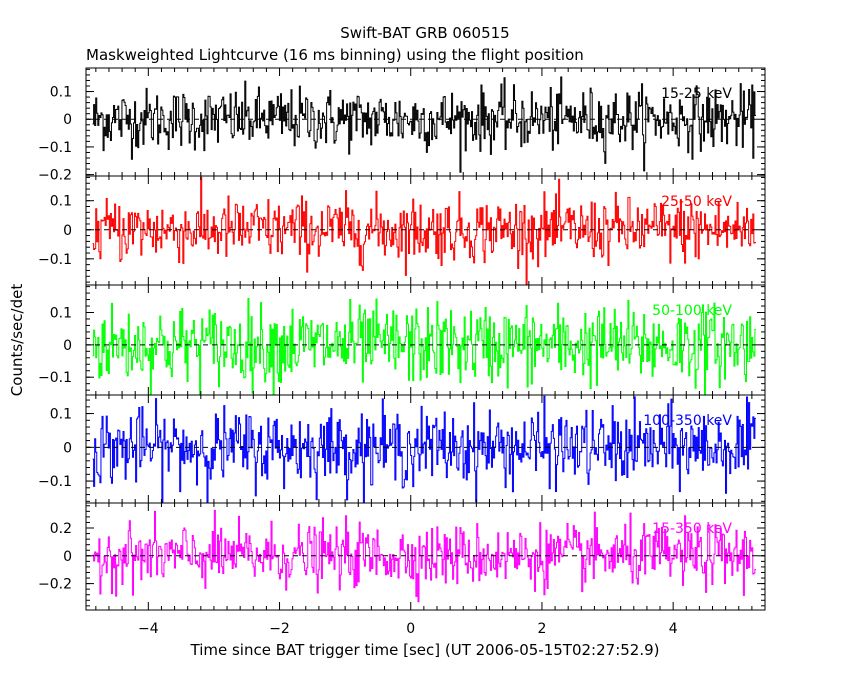  Describe the element at coordinates (410, 629) in the screenshot. I see `x-tick-label-2: 0` at that location.